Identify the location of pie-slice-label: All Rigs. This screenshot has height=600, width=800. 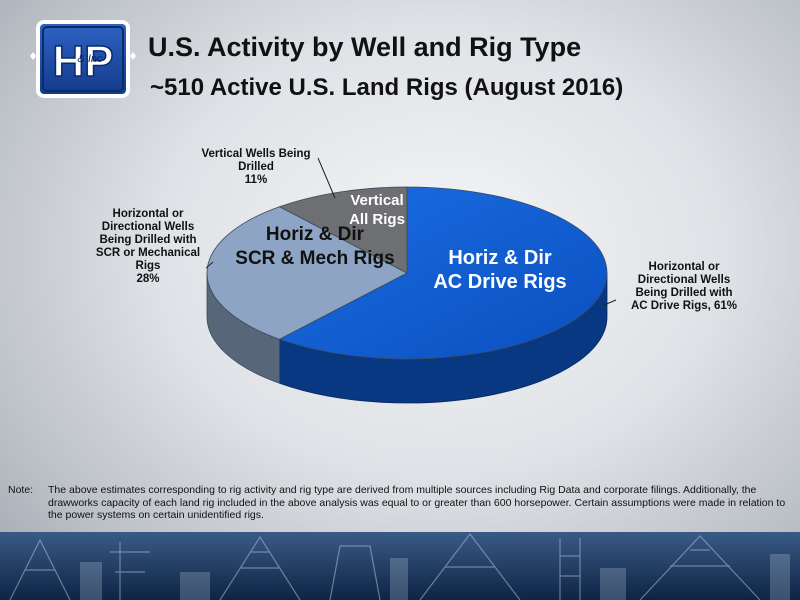
(377, 219).